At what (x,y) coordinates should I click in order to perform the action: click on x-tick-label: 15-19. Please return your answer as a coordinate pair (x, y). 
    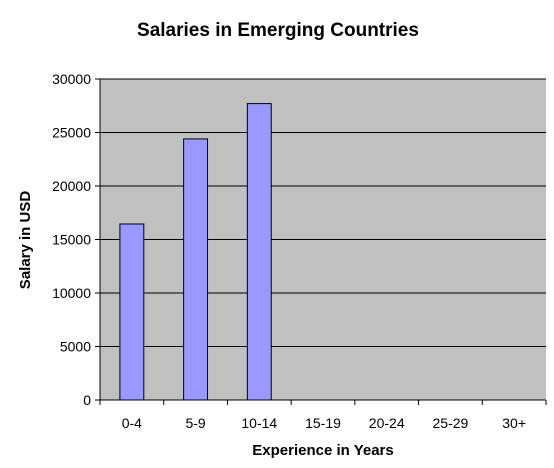
    Looking at the image, I should click on (323, 423).